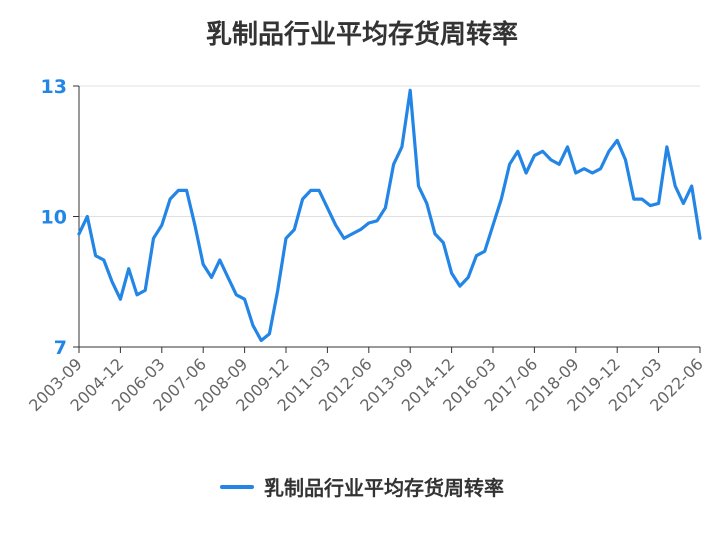  I want to click on legend: 乳制品行业平均存货周转率, so click(362, 486).